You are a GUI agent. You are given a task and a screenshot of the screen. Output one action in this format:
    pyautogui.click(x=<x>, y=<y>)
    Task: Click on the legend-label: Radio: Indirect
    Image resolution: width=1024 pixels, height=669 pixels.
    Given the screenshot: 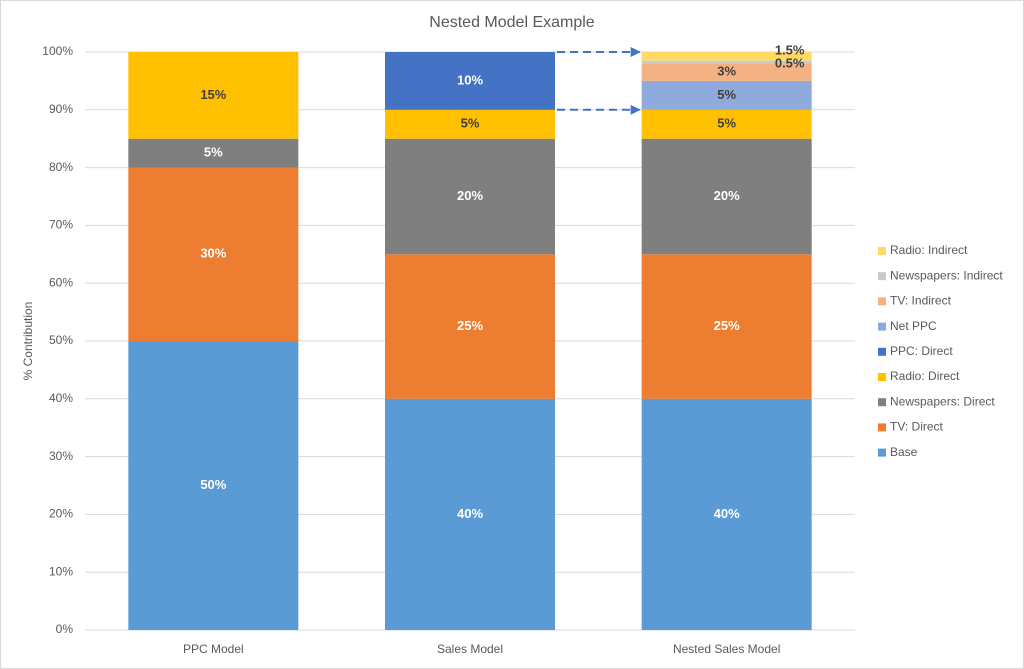 What is the action you would take?
    pyautogui.click(x=929, y=250)
    